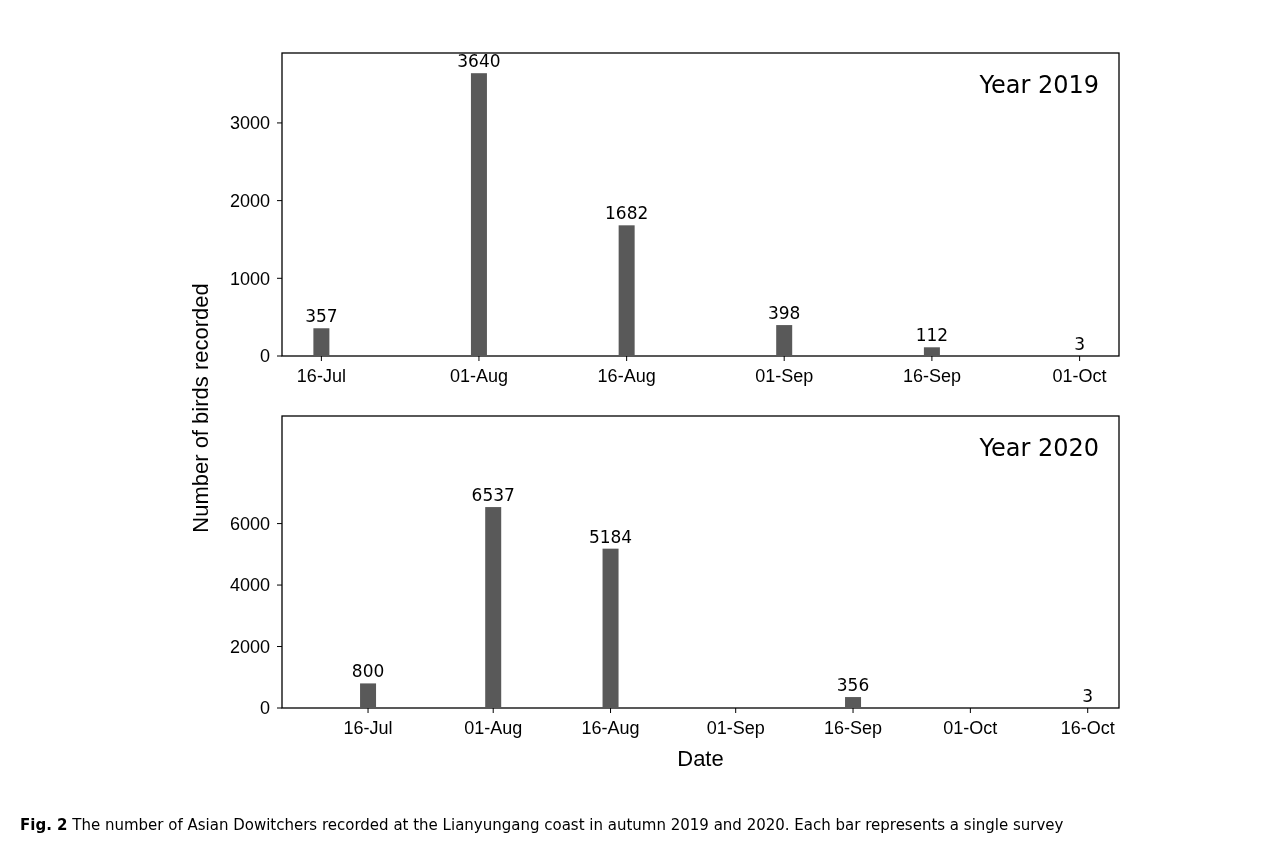 This screenshot has width=1284, height=845. I want to click on y-tick-label: 4000, so click(249, 585).